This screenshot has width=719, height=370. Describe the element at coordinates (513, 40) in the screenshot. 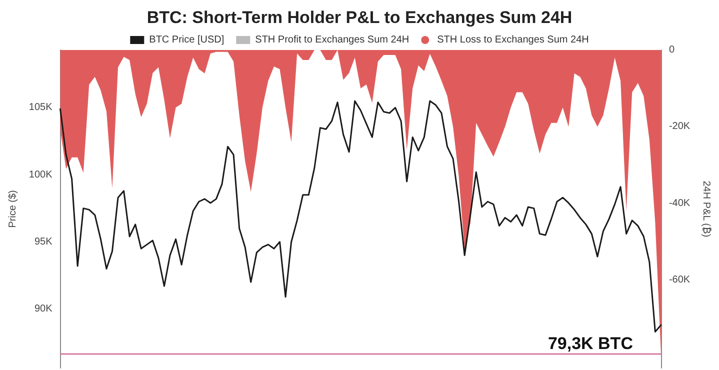

I see `legend-label: STH Loss to Exchanges Sum 24H` at that location.